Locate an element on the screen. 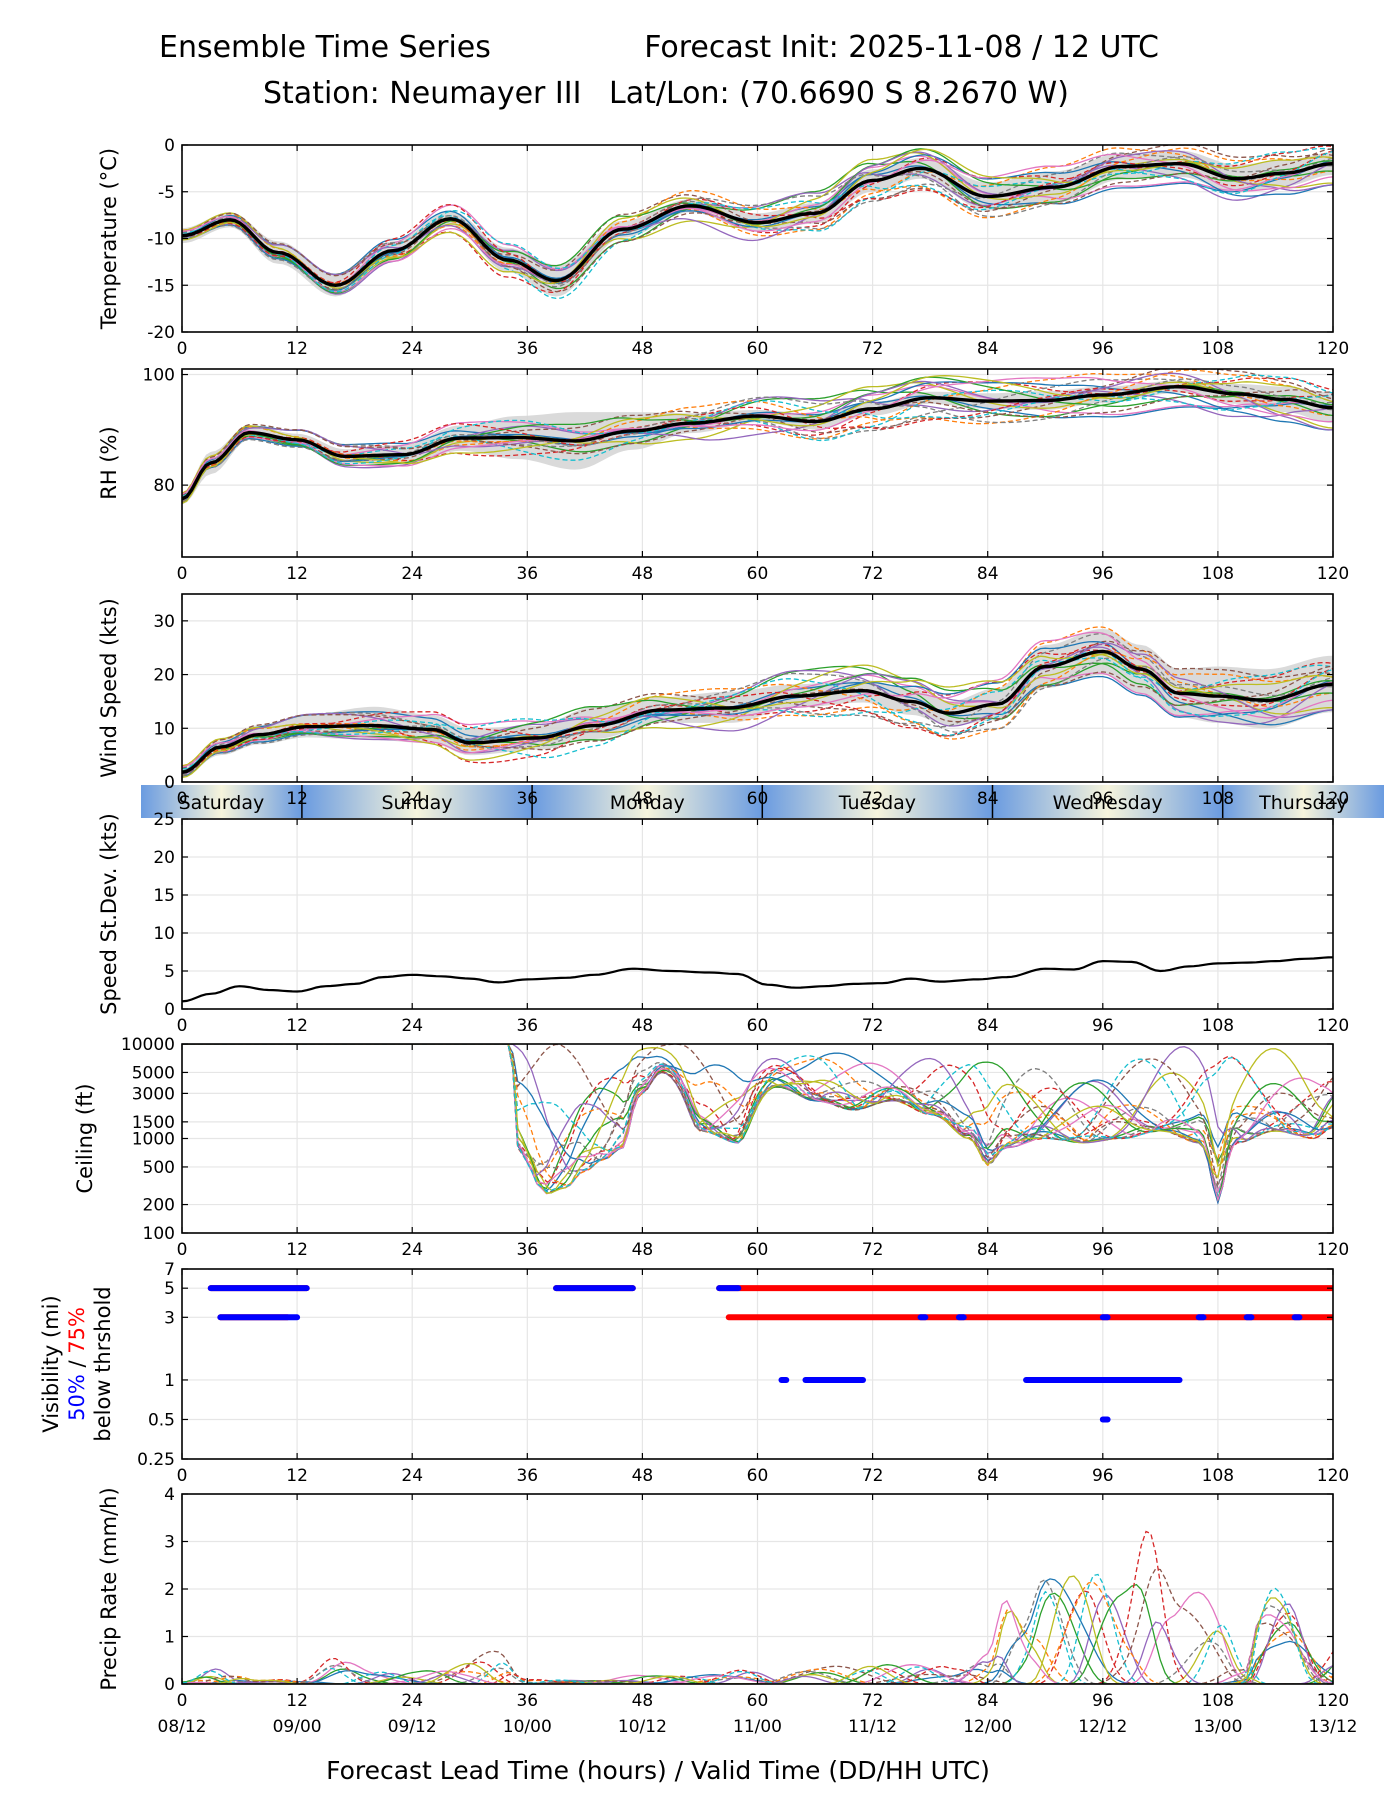 This screenshot has height=1800, width=1400. title-right: Forecast Init: 2025-11-08 / 12 UTC is located at coordinates (901, 47).